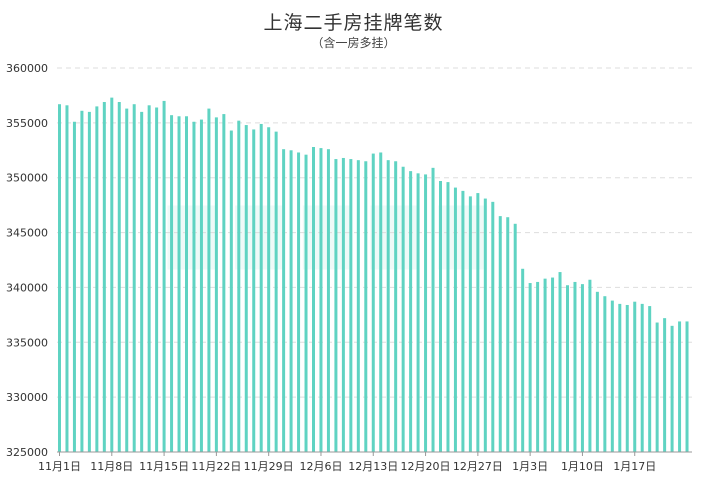 The image size is (707, 484). Describe the element at coordinates (353, 43) in the screenshot. I see `chart-subtitle: （含一房多挂）` at that location.